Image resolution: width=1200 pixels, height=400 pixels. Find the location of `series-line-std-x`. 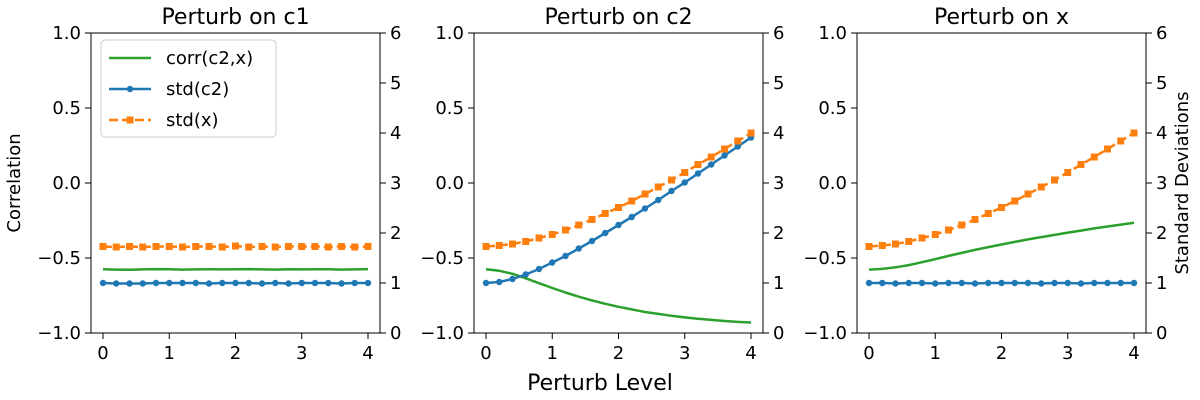

series-line-std-x is located at coordinates (1001, 189).